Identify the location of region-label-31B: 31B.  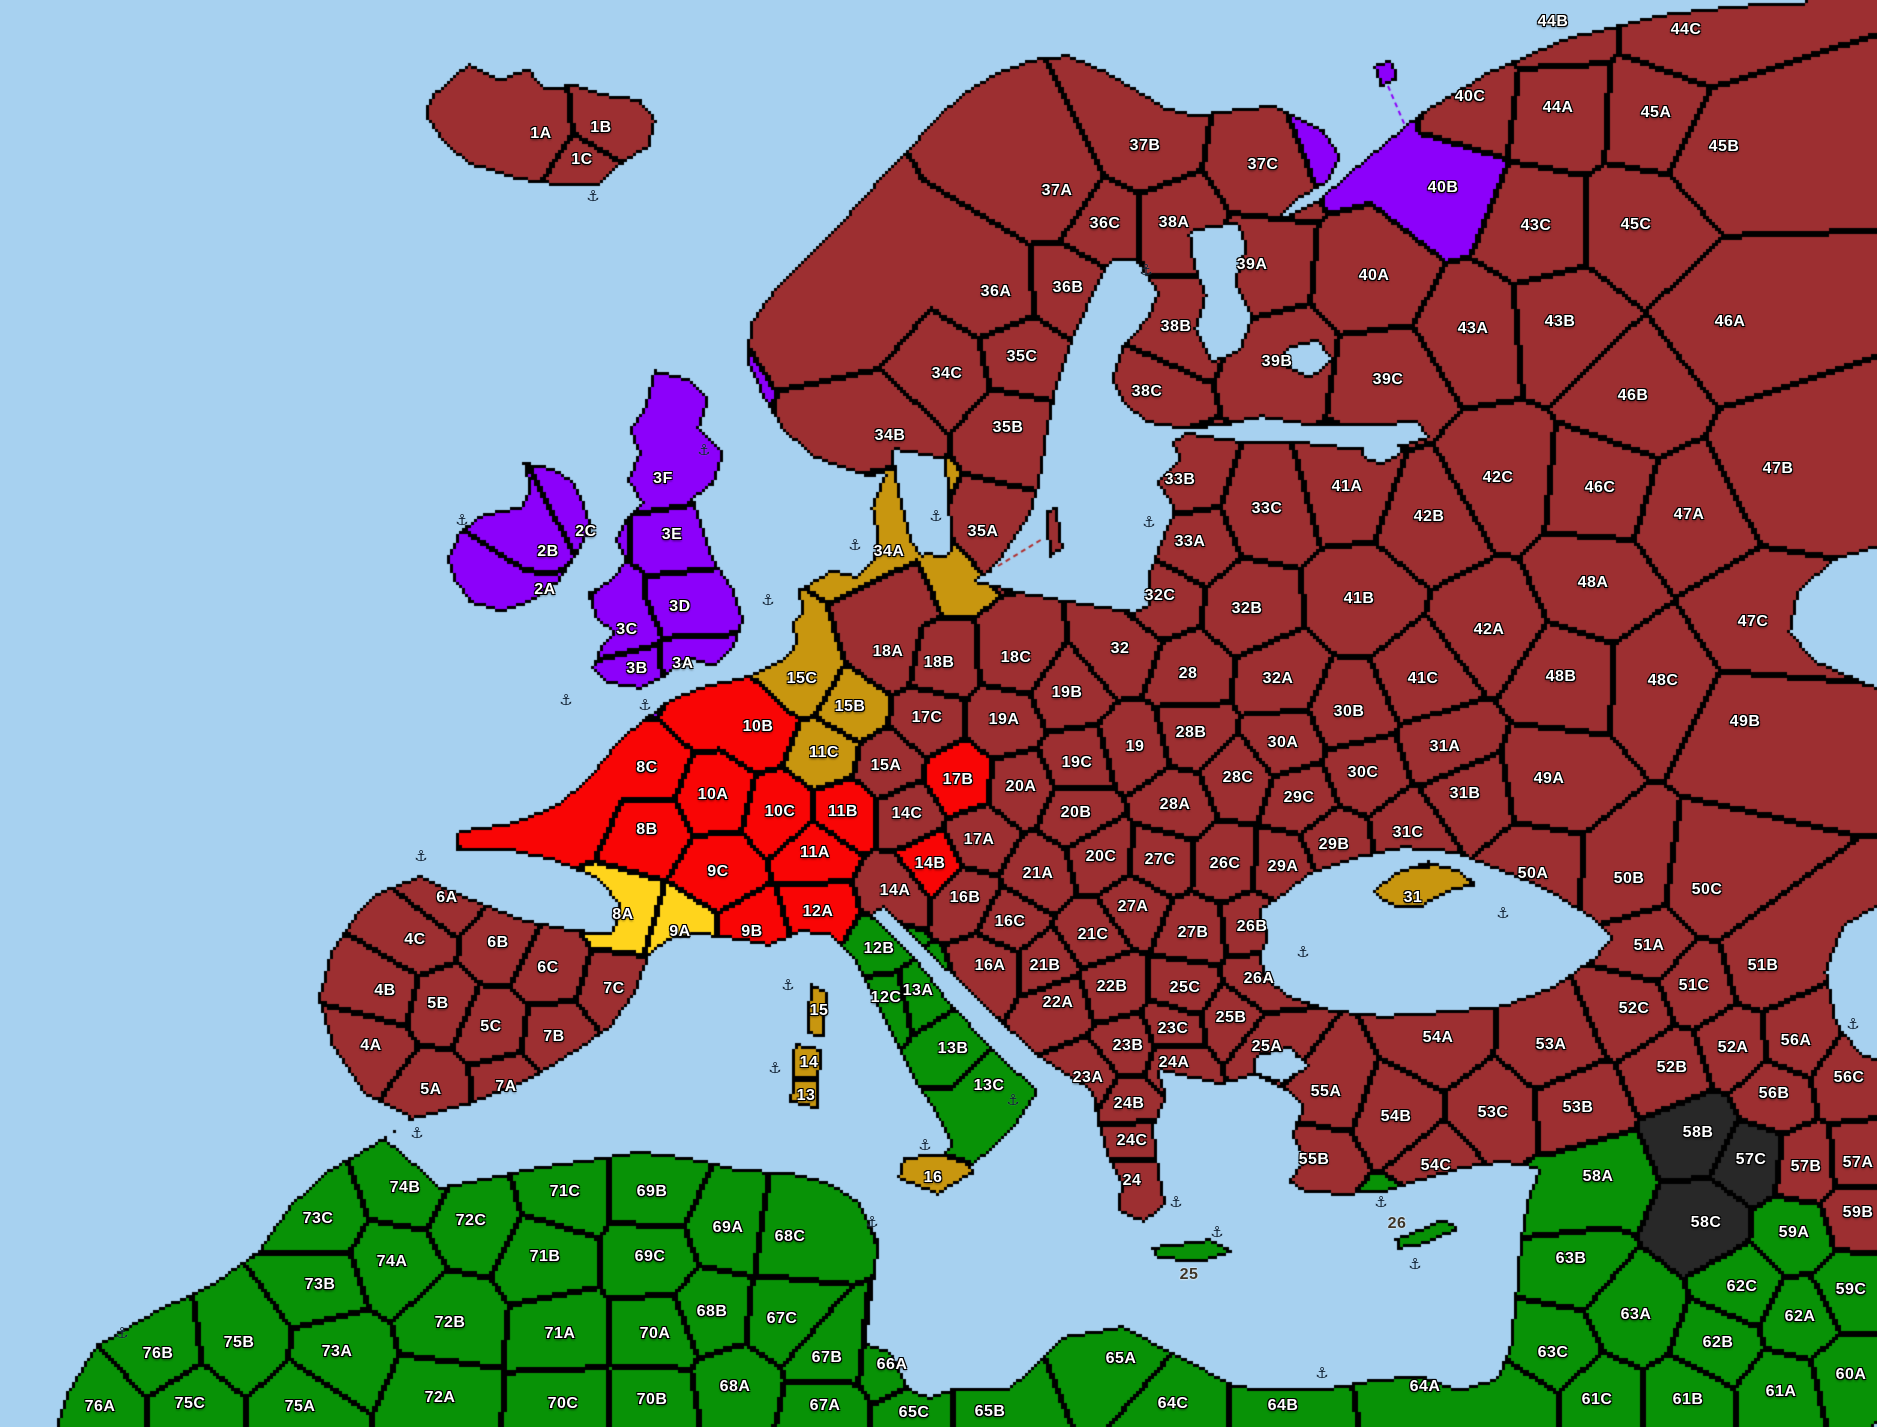
(1465, 793).